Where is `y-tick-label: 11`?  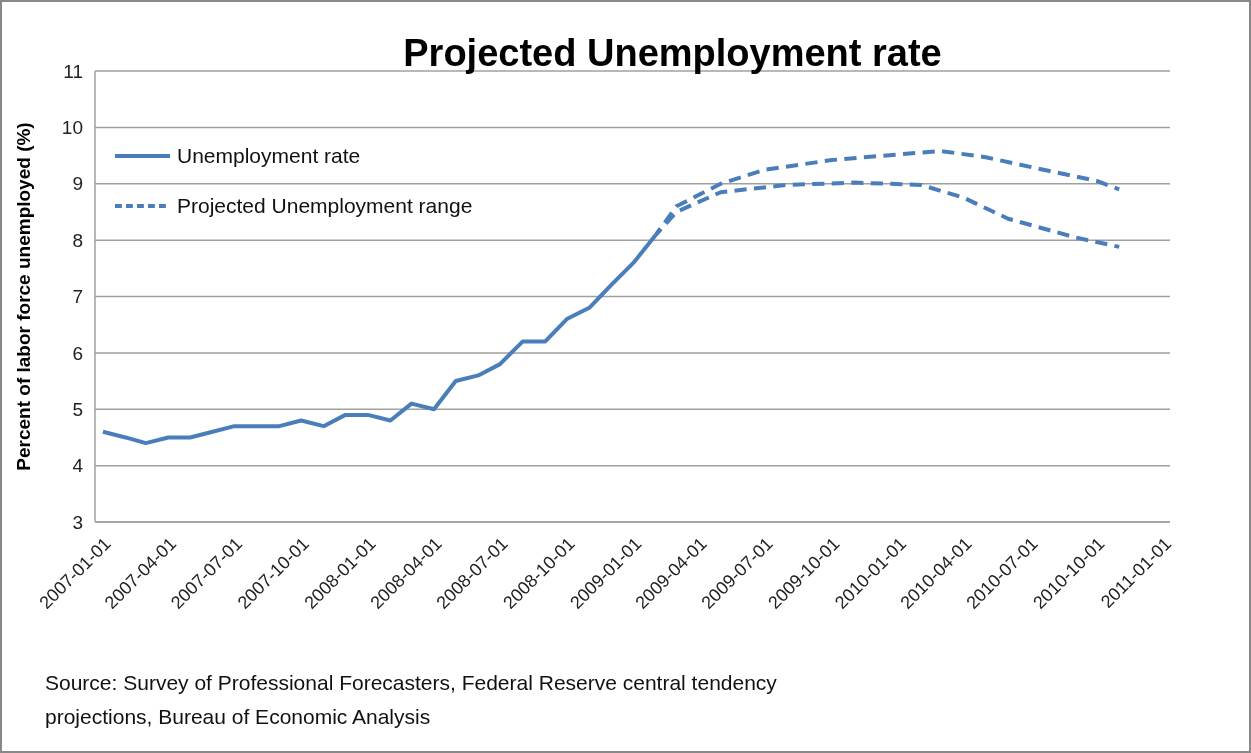 y-tick-label: 11 is located at coordinates (73, 71).